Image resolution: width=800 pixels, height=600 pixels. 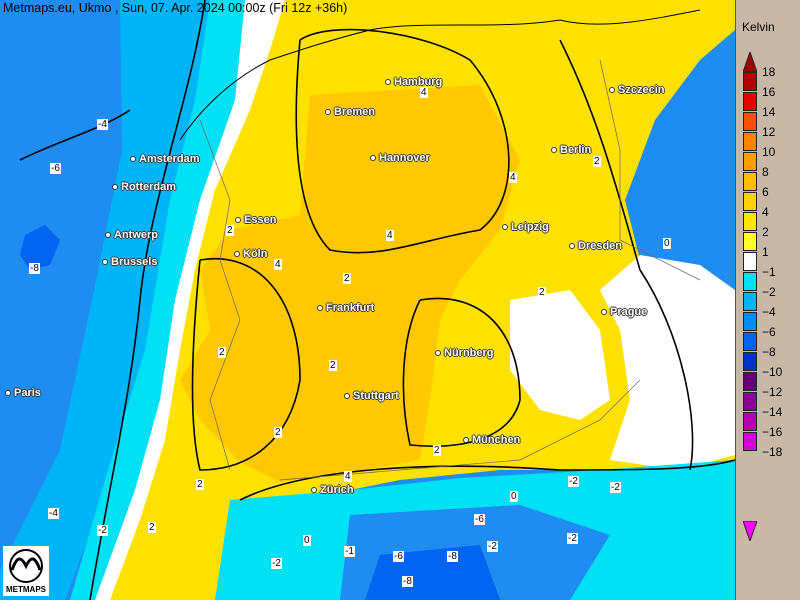 I want to click on city-label: Frankfurt, so click(x=345, y=308).